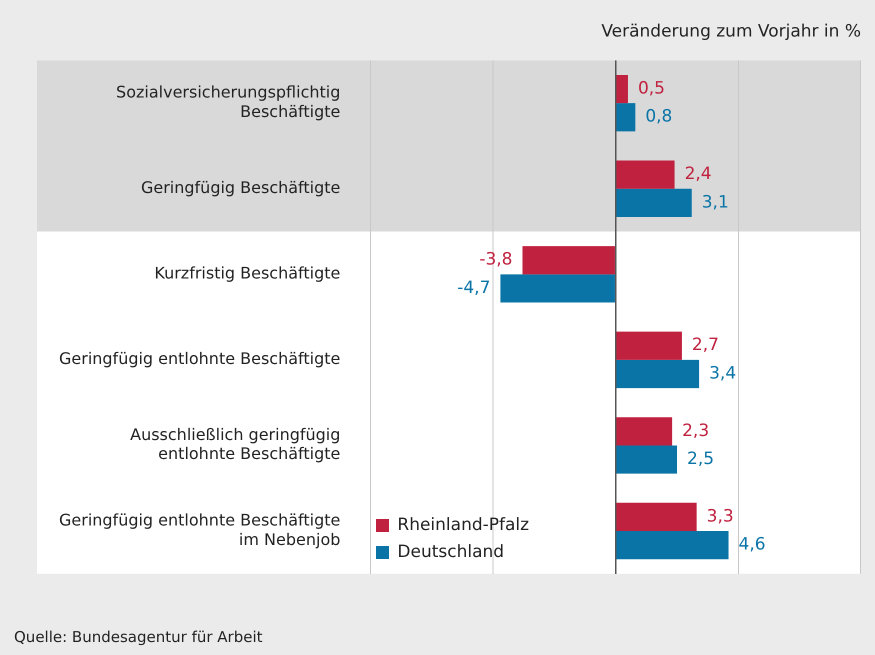 Image resolution: width=875 pixels, height=655 pixels. Describe the element at coordinates (700, 458) in the screenshot. I see `data-label: 2,5` at that location.